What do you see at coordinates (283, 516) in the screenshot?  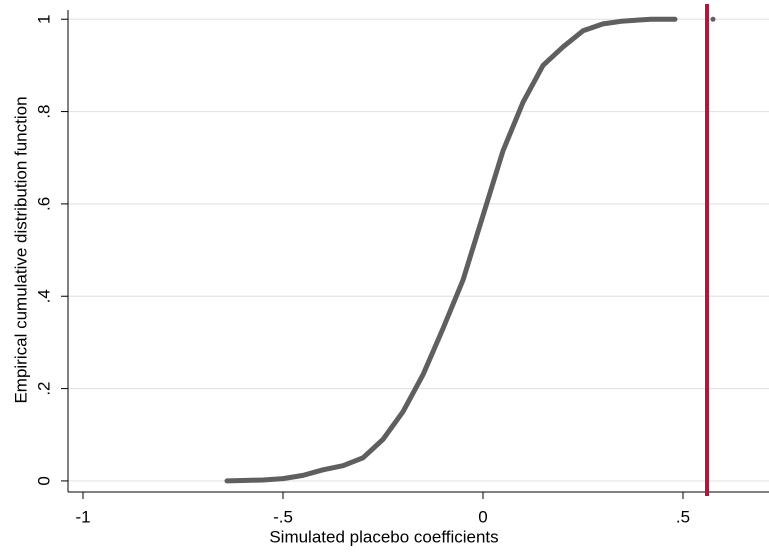 I see `x-tick-label: -.5` at bounding box center [283, 516].